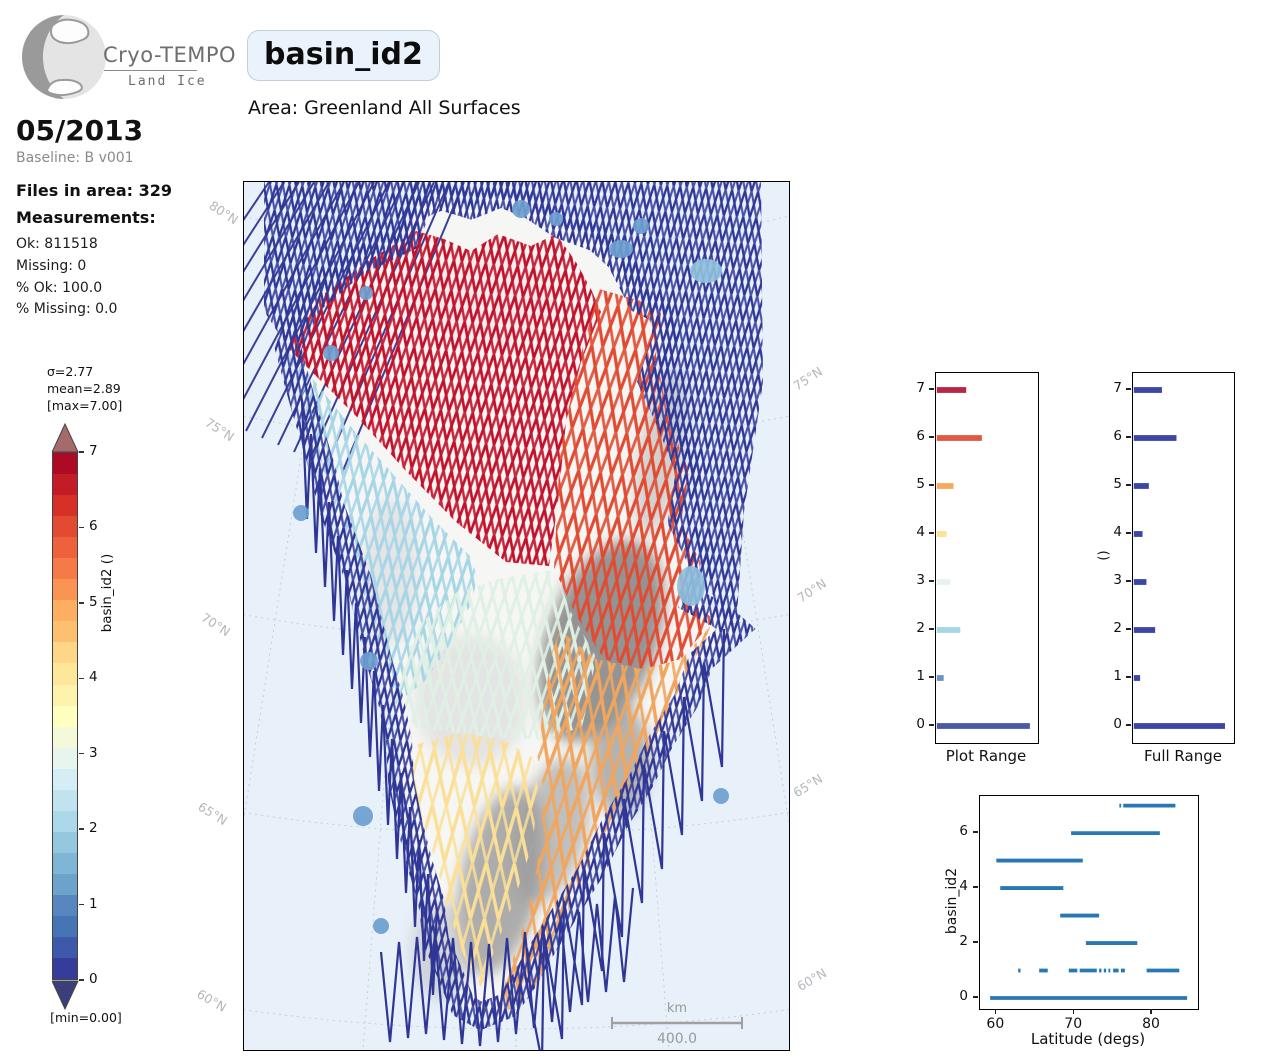 The image size is (1272, 1060). I want to click on stat-missing: Missing: 0, so click(51, 266).